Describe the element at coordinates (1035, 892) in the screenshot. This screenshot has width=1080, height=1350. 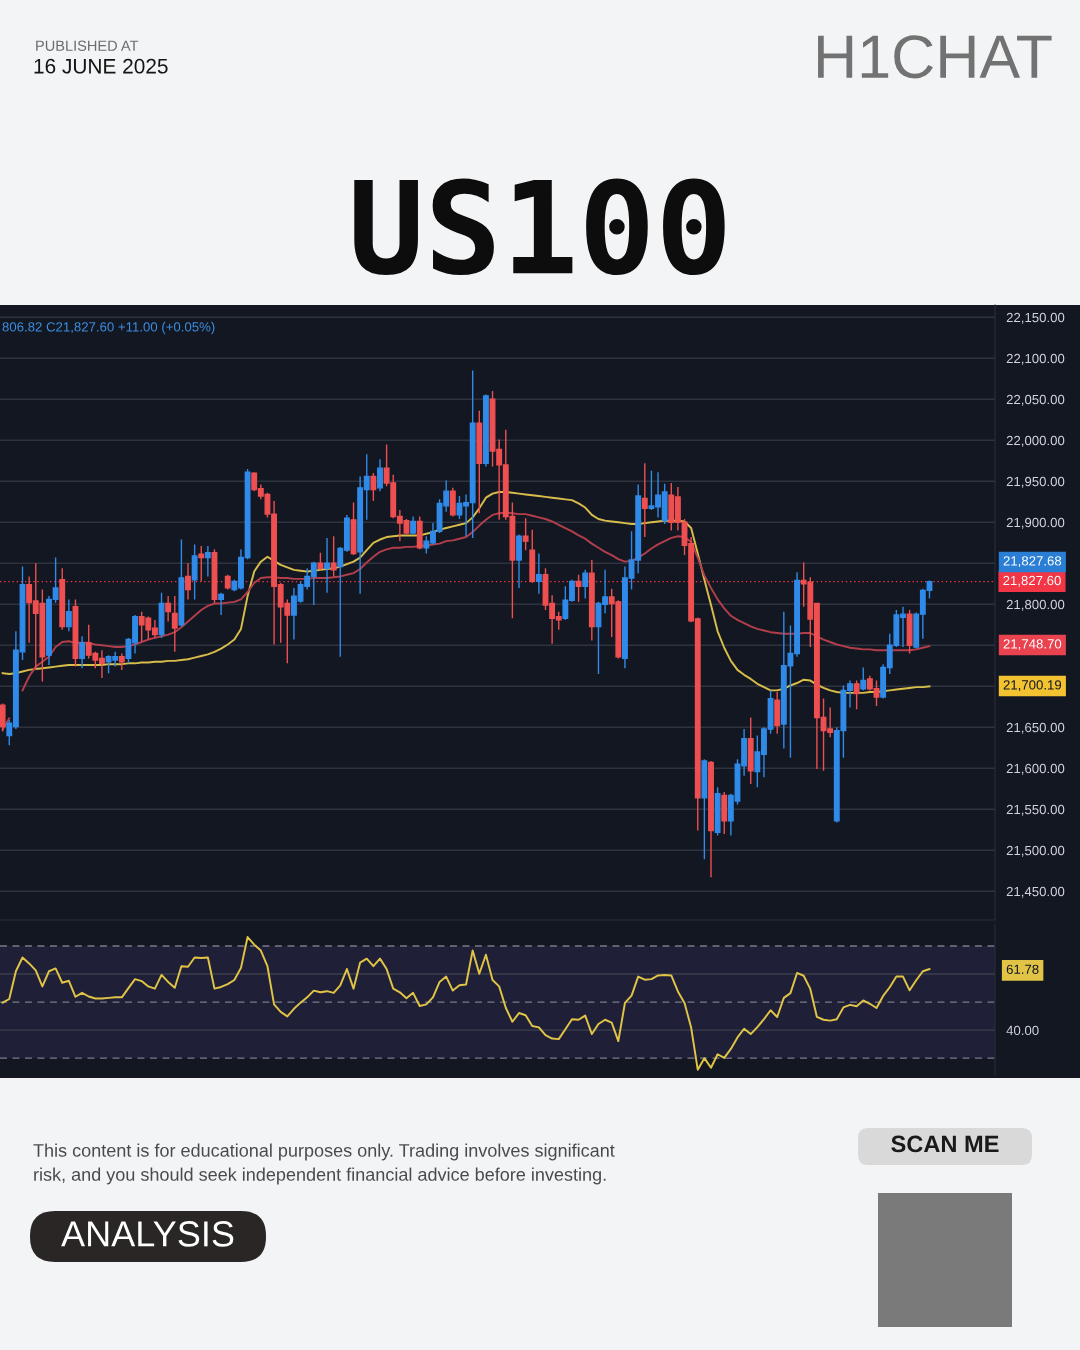
I see `y-tick-label: 21,450.00` at that location.